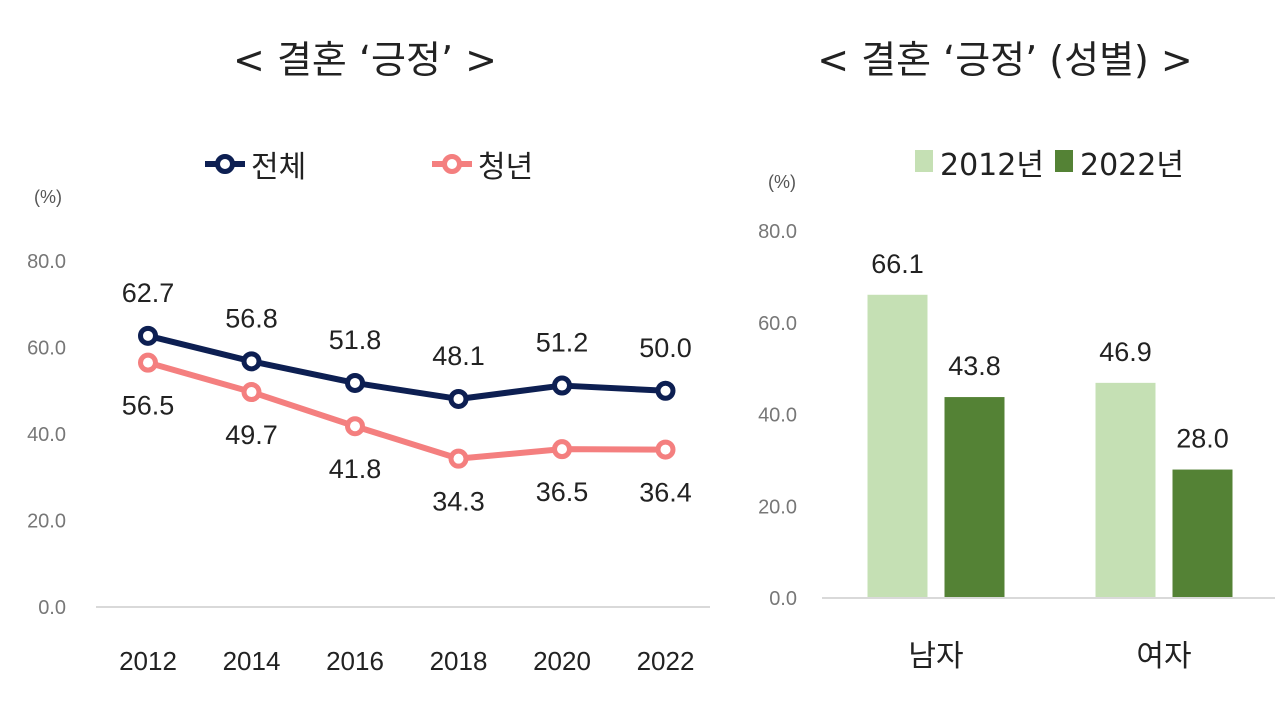 The image size is (1280, 720). What do you see at coordinates (452, 164) in the screenshot?
I see `legend-youth-marker` at bounding box center [452, 164].